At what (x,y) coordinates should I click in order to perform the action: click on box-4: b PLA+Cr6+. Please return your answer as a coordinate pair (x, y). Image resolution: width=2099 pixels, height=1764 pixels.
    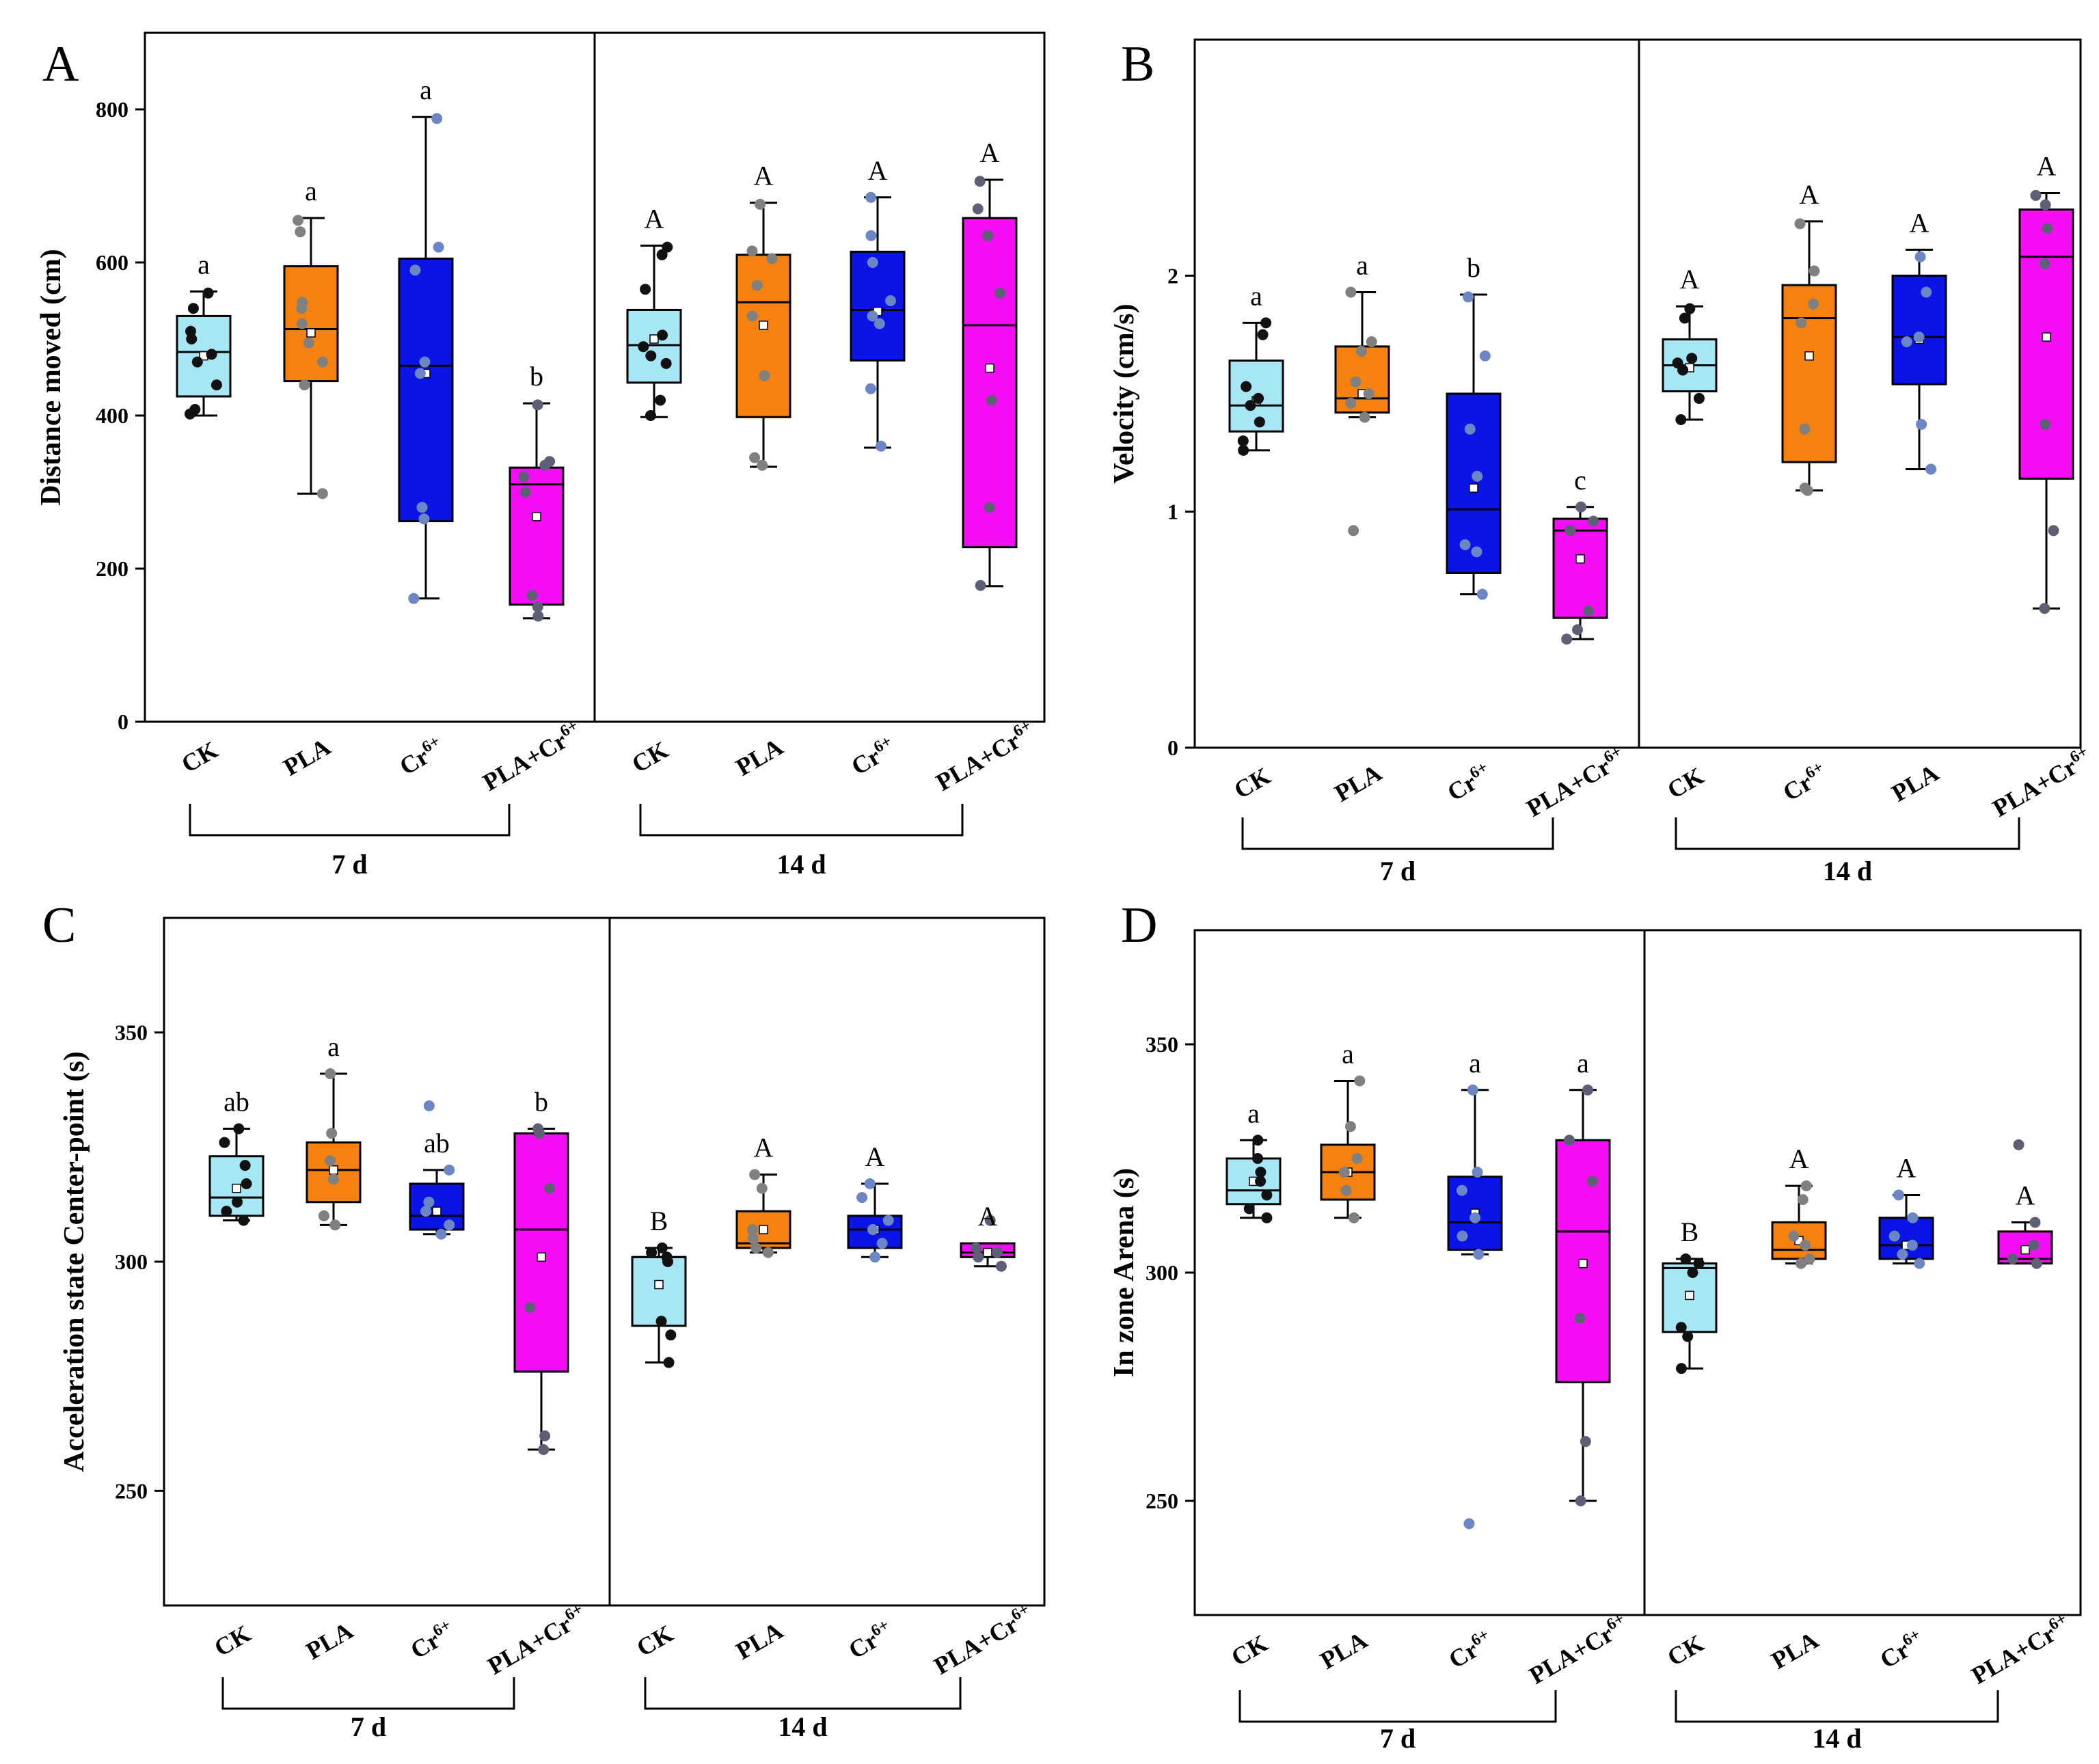
    Looking at the image, I should click on (537, 1383).